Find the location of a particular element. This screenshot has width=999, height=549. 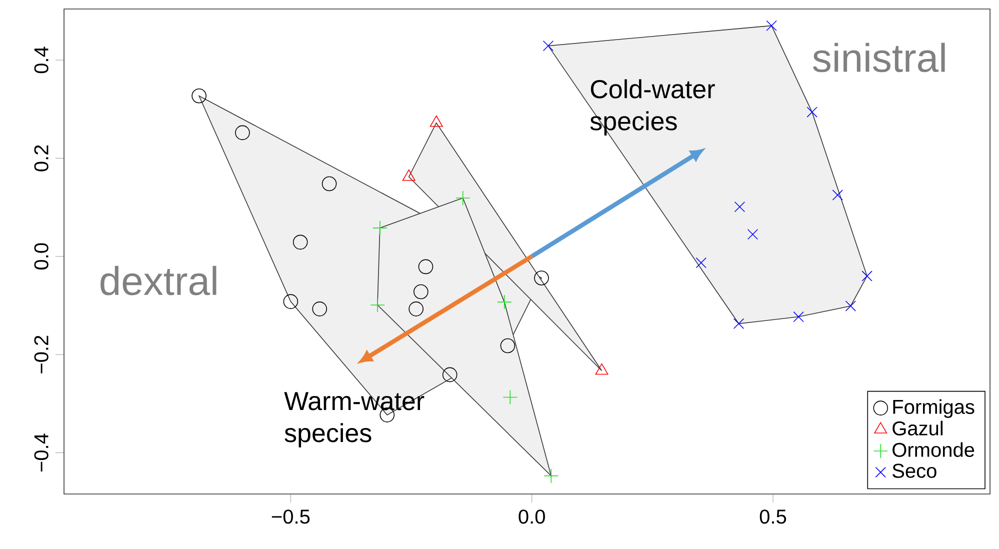

x-tick-label: −0.5 is located at coordinates (291, 517).